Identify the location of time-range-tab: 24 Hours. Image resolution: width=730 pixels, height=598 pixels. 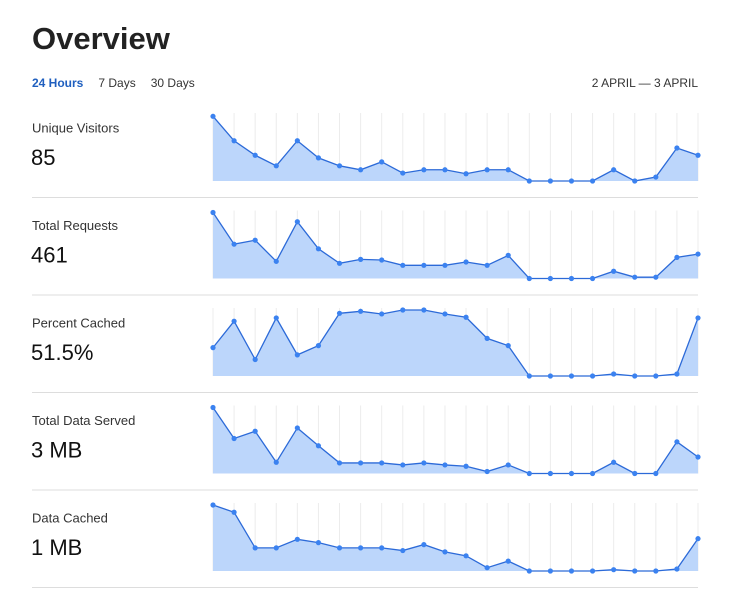
(58, 83).